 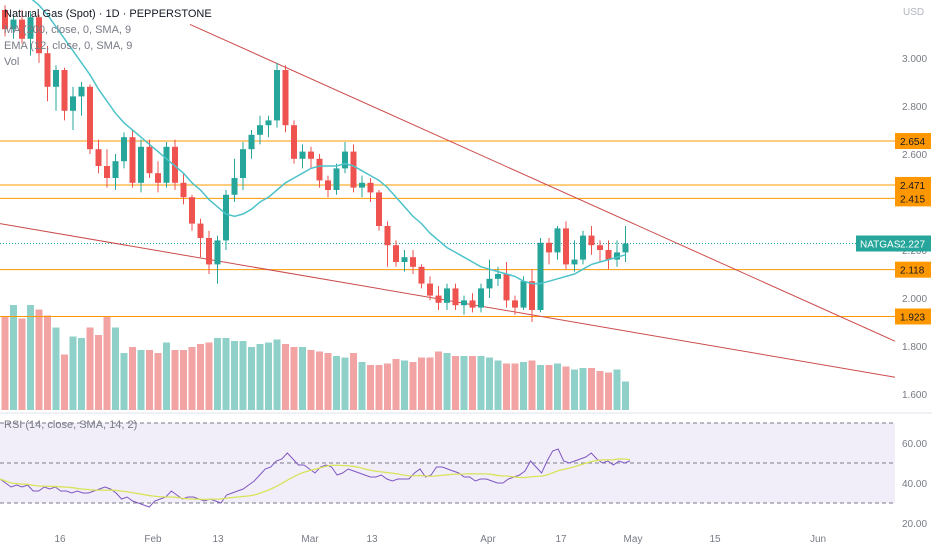 What do you see at coordinates (913, 12) in the screenshot?
I see `currency-label: USD` at bounding box center [913, 12].